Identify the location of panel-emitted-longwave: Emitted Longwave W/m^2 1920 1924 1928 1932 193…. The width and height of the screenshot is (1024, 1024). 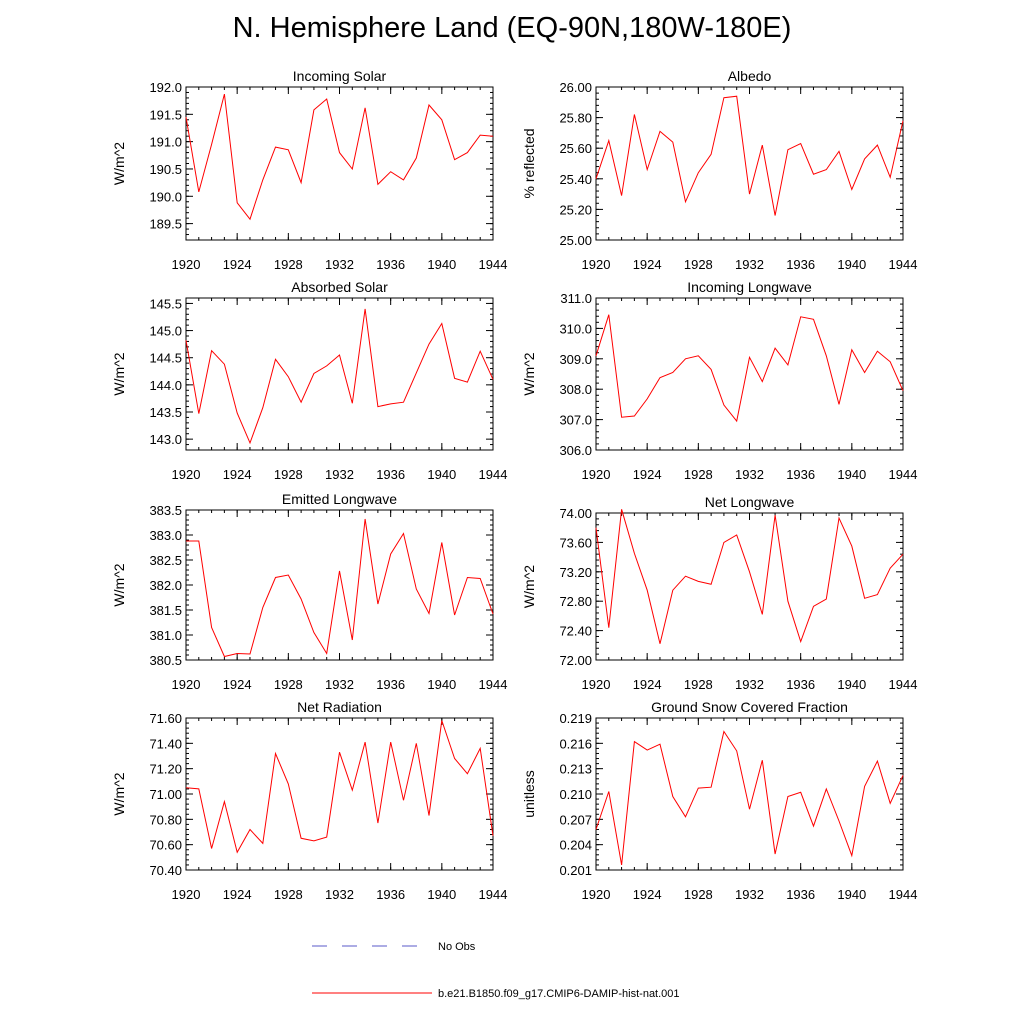
(309, 591).